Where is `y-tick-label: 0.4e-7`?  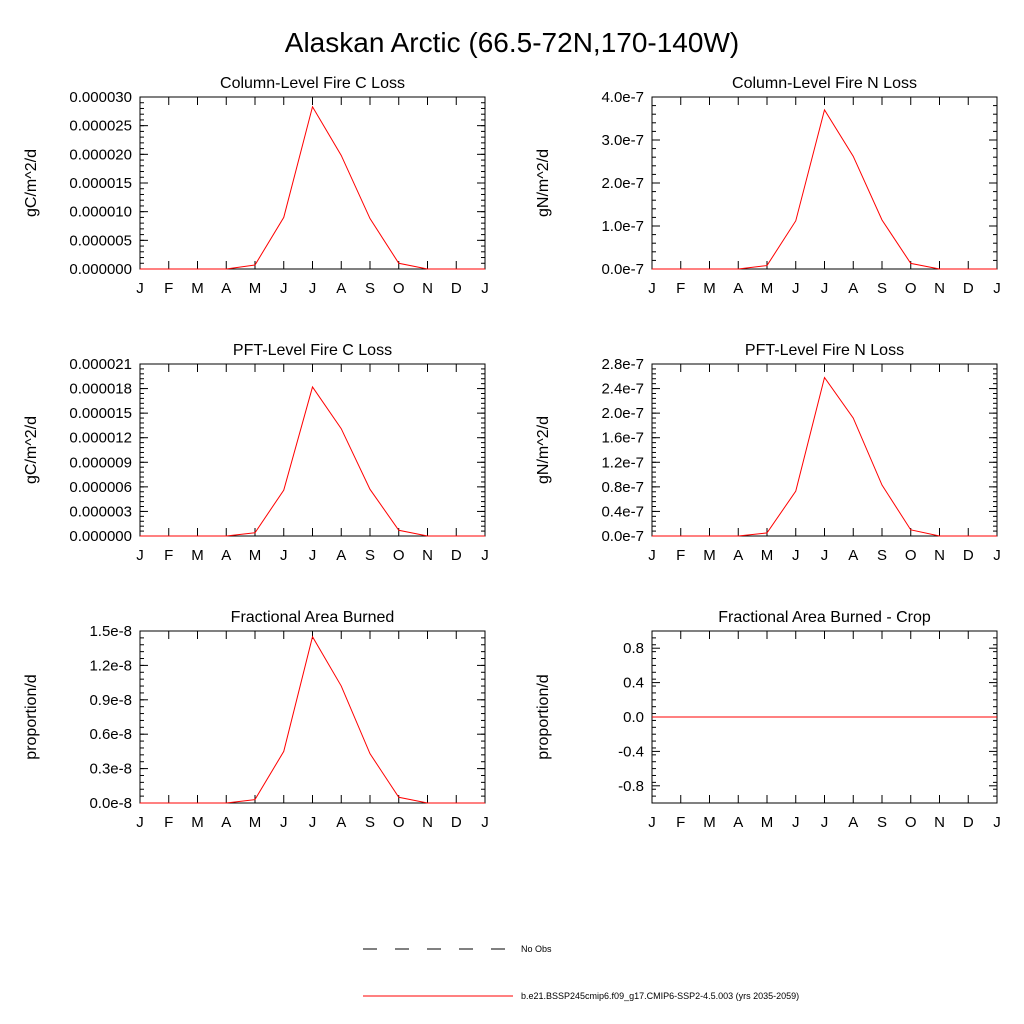 y-tick-label: 0.4e-7 is located at coordinates (622, 511).